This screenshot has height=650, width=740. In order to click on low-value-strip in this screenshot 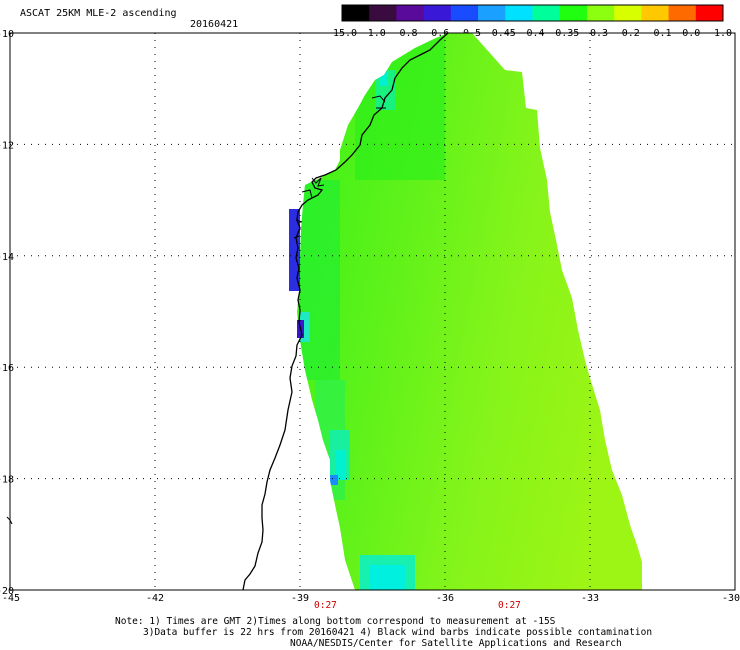, I will do `click(294, 250)`.